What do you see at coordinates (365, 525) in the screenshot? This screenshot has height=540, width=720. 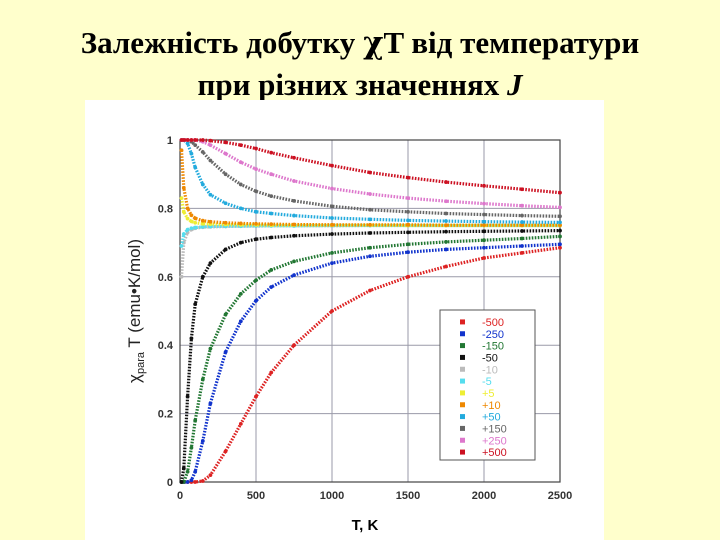 I see `x-axis-label: T, K` at bounding box center [365, 525].